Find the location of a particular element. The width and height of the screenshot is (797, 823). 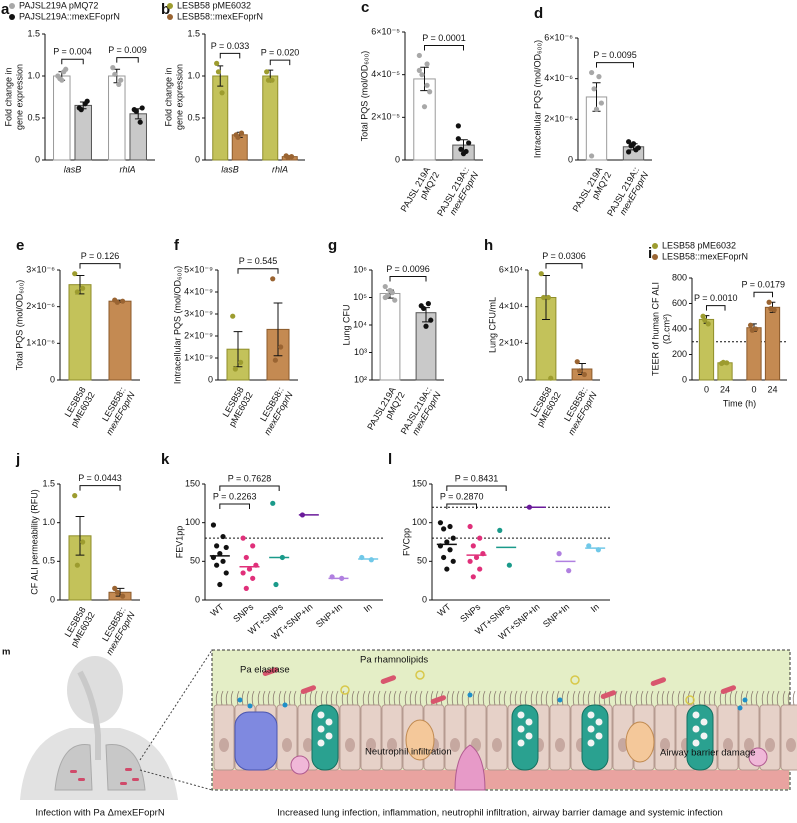

schematic-label: Pa elastase is located at coordinates (265, 670).